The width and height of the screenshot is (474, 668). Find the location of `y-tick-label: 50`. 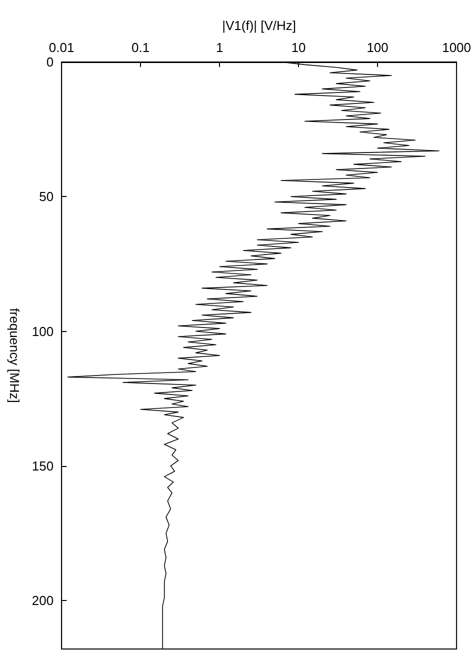

y-tick-label: 50 is located at coordinates (46, 196).